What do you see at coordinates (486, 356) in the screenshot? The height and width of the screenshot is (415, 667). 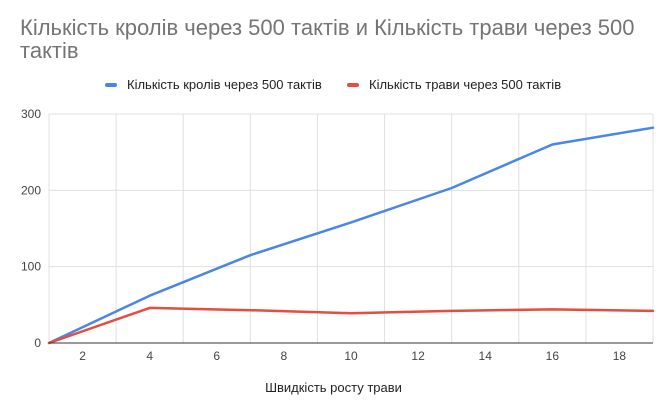 I see `x-tick-label: 14` at bounding box center [486, 356].